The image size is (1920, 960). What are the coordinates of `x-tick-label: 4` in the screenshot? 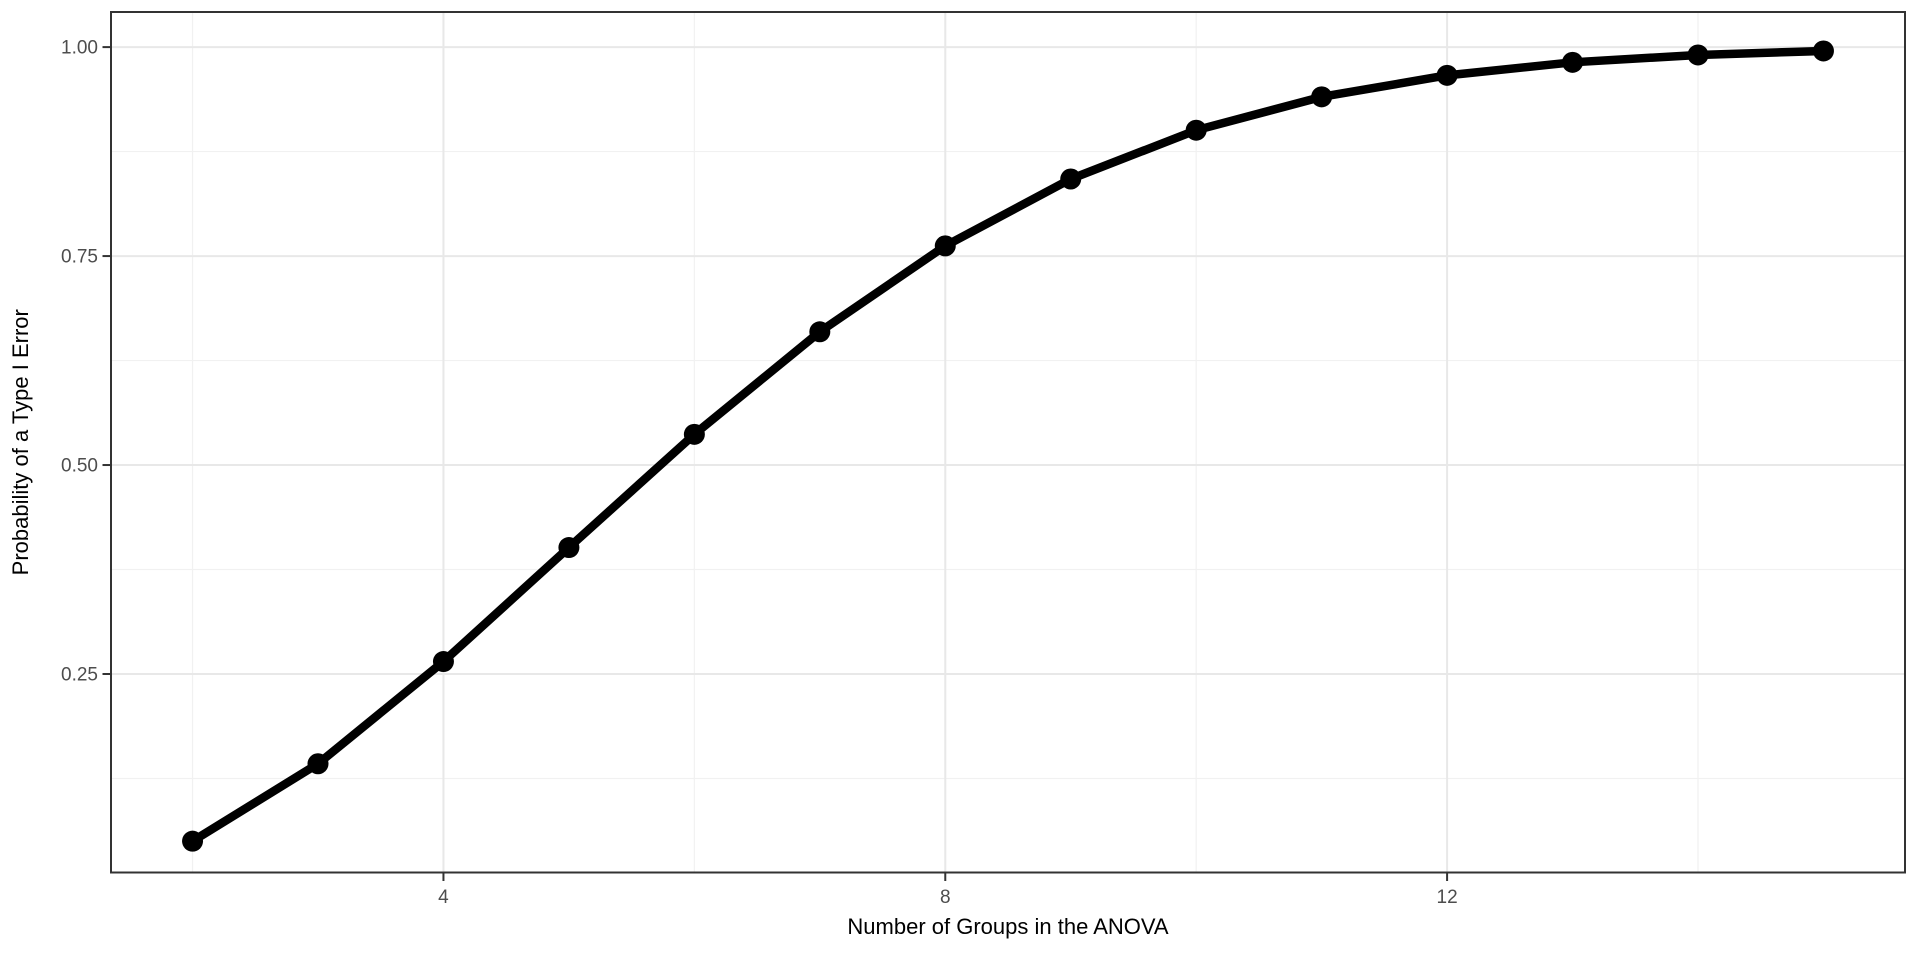 It's located at (443, 897).